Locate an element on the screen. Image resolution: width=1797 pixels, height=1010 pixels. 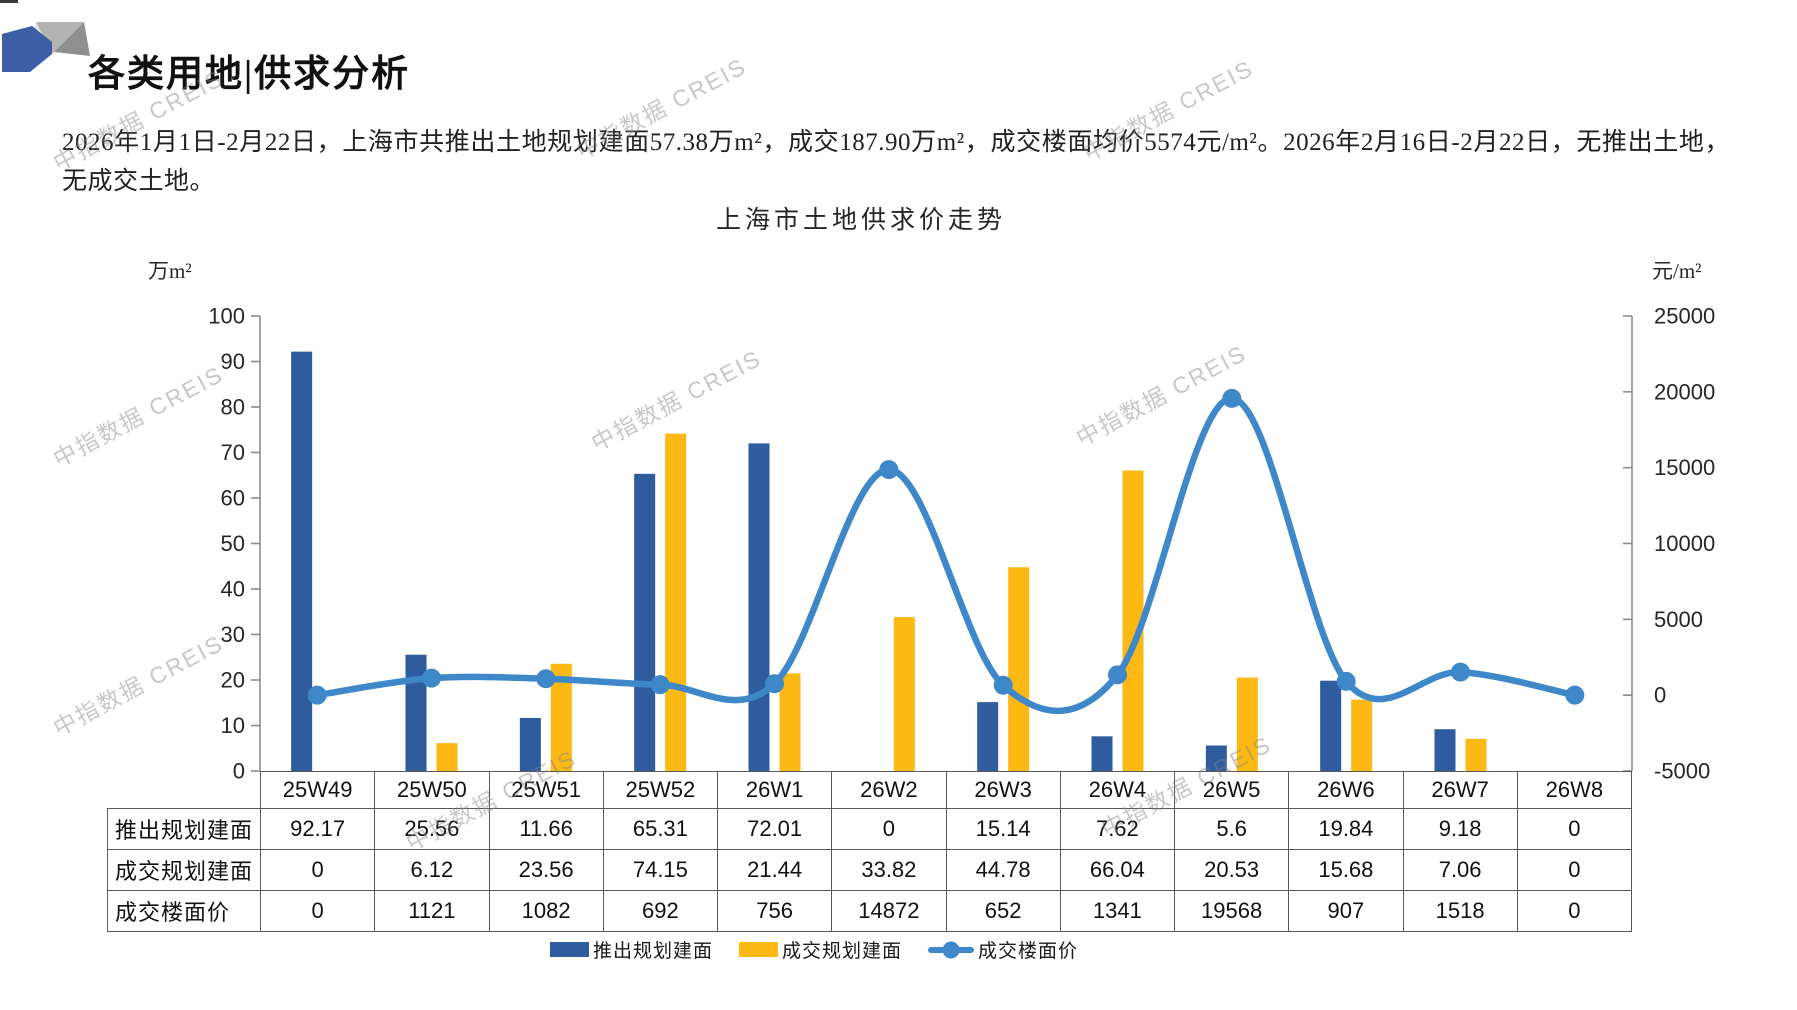
left-axis-tick-label: 20 is located at coordinates (233, 680).